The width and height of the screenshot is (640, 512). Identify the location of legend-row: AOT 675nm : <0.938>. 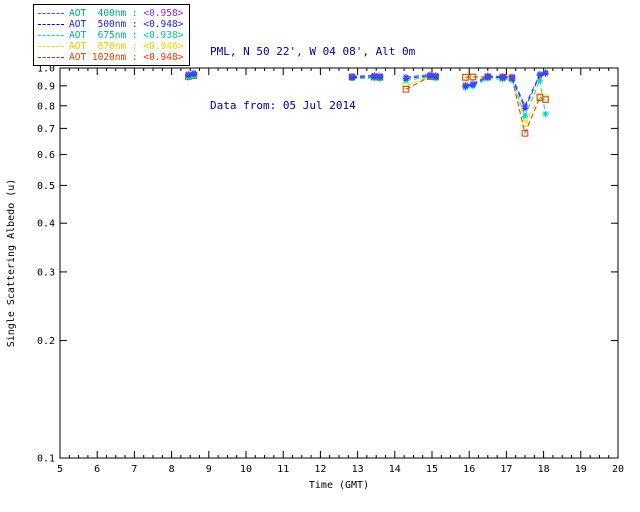
(110, 35).